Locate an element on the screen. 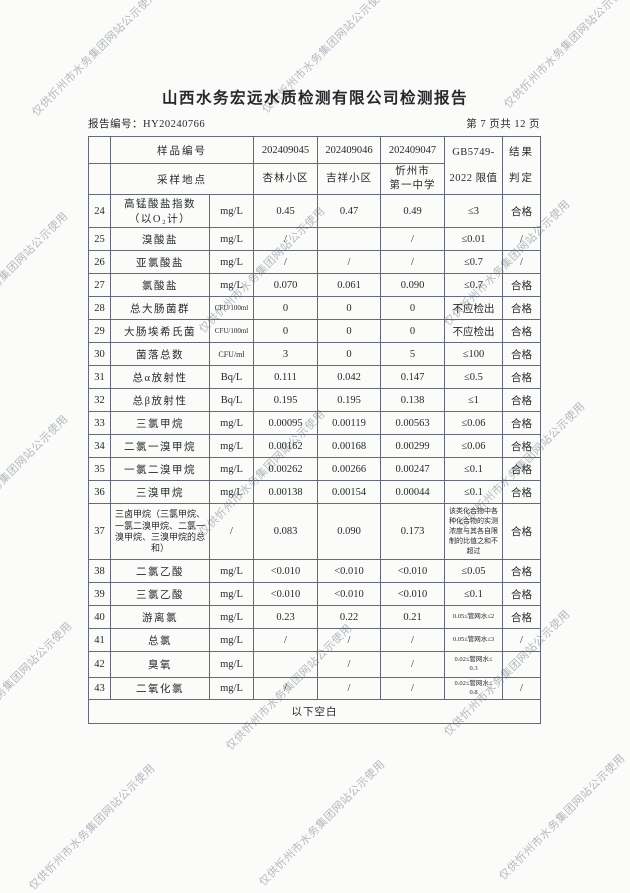  report-number: 报告编号：HY20240766 is located at coordinates (147, 124).